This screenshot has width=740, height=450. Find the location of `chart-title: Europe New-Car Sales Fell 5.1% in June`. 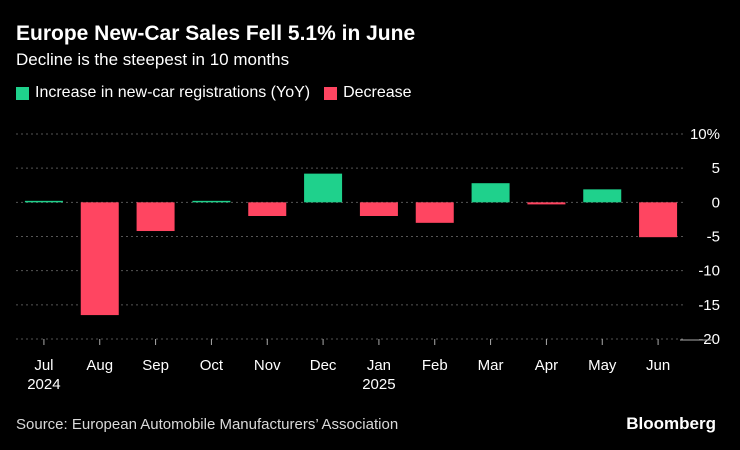

chart-title: Europe New-Car Sales Fell 5.1% in June is located at coordinates (216, 33).